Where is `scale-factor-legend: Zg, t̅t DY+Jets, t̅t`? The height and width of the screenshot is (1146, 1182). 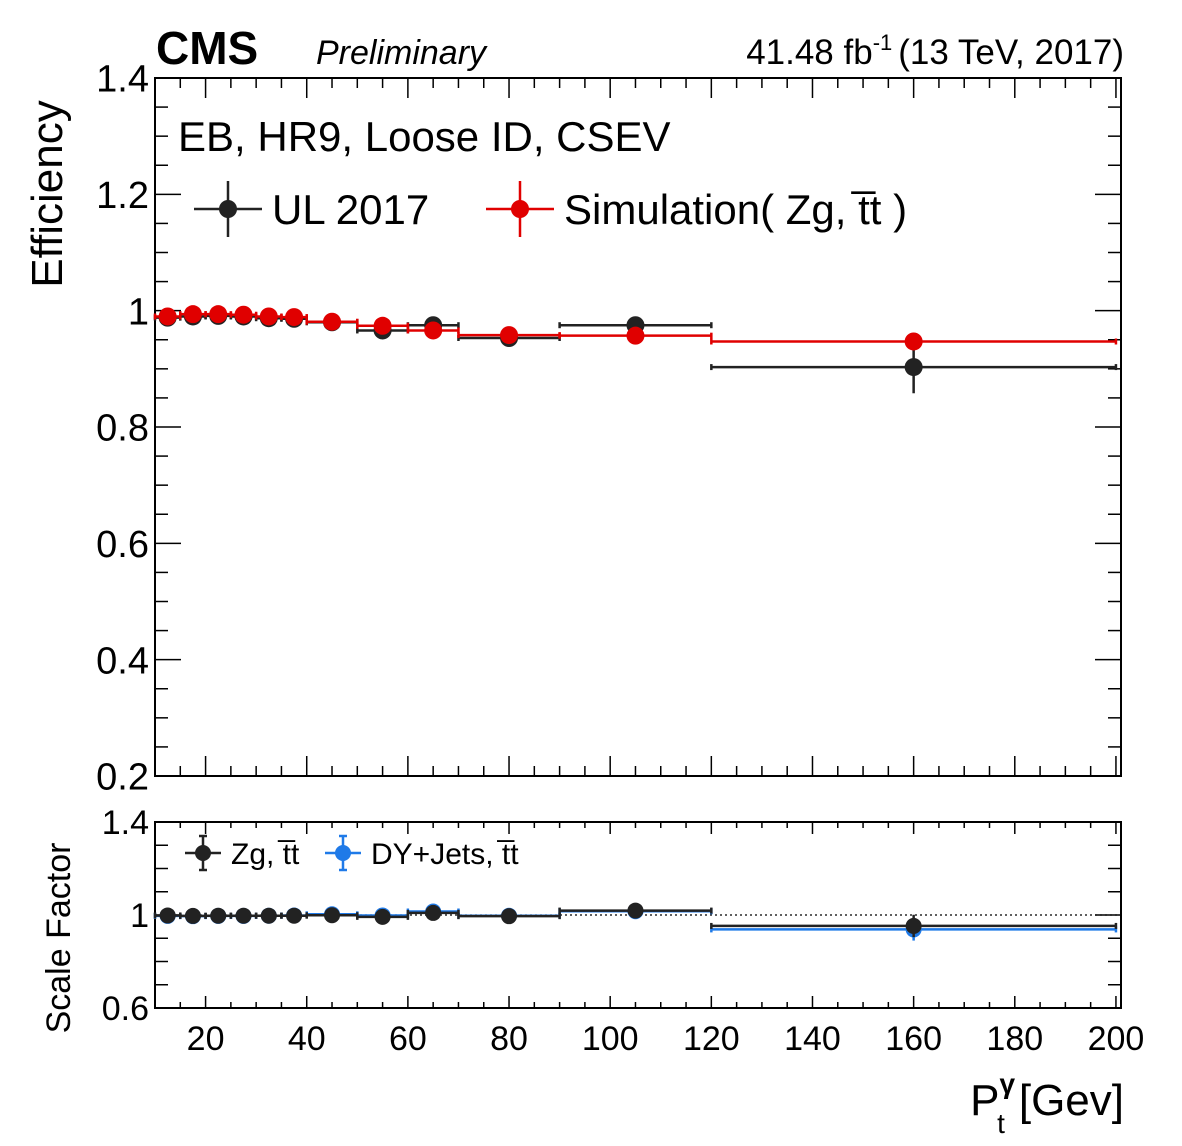 scale-factor-legend: Zg, t̅t DY+Jets, t̅t is located at coordinates (352, 853).